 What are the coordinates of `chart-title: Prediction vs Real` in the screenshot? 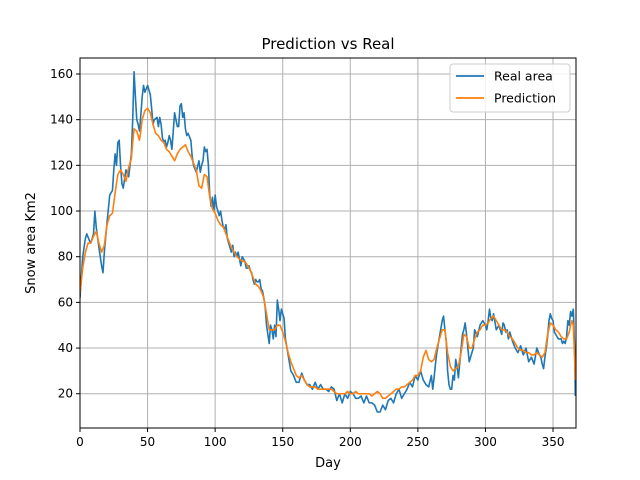 It's located at (327, 44).